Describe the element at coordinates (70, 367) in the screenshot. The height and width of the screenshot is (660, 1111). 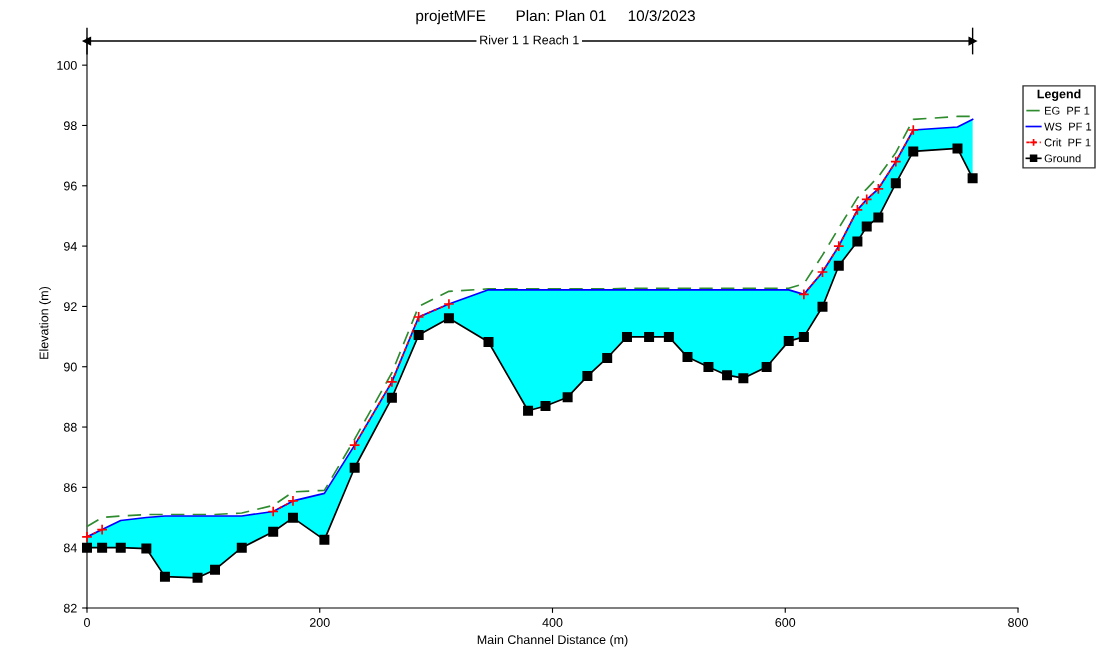
I see `y-tick-label: 90` at that location.